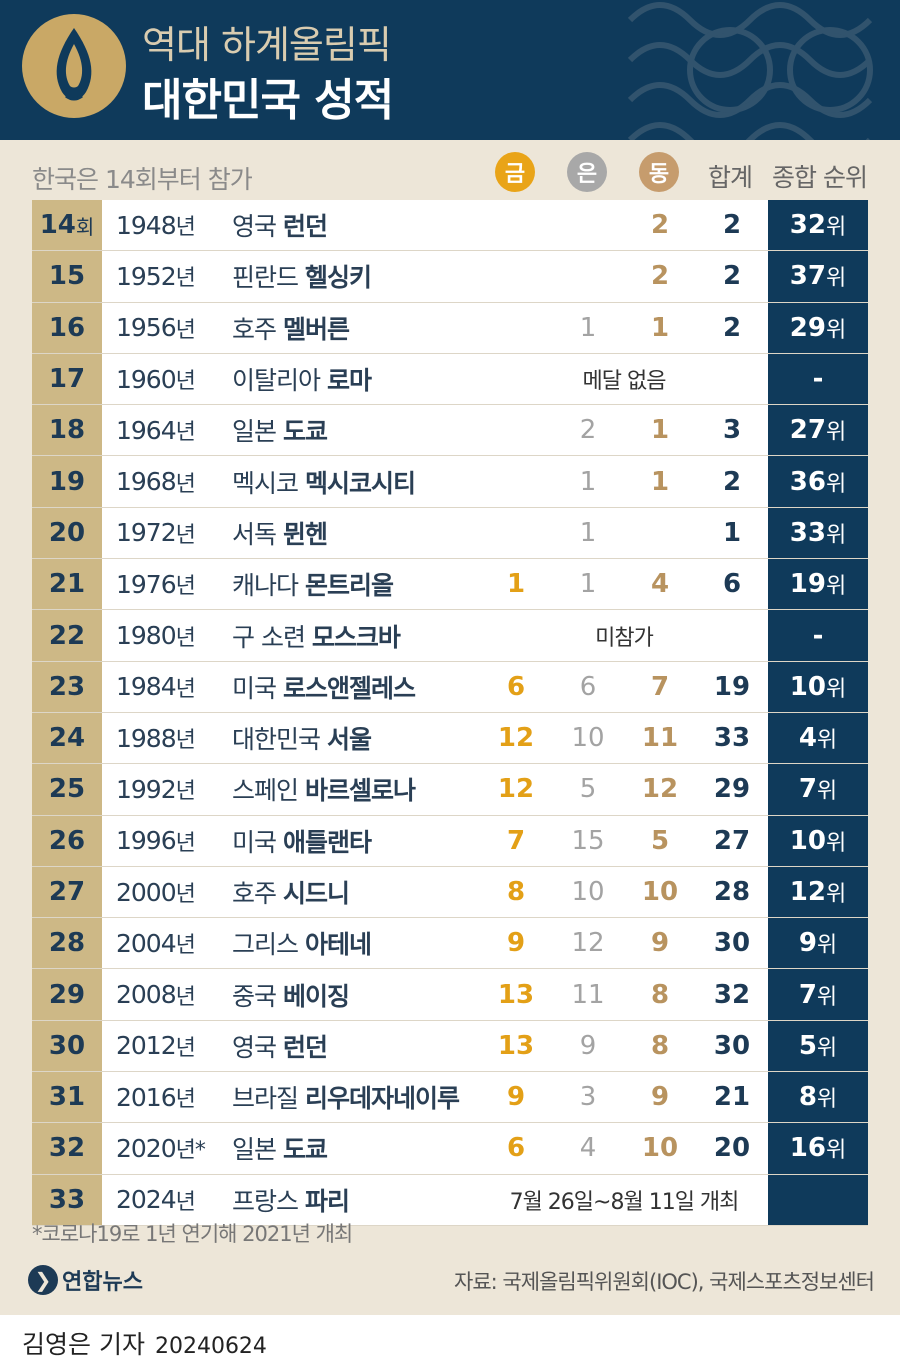 The height and width of the screenshot is (1370, 900). Describe the element at coordinates (516, 789) in the screenshot. I see `gold-count: 12` at that location.